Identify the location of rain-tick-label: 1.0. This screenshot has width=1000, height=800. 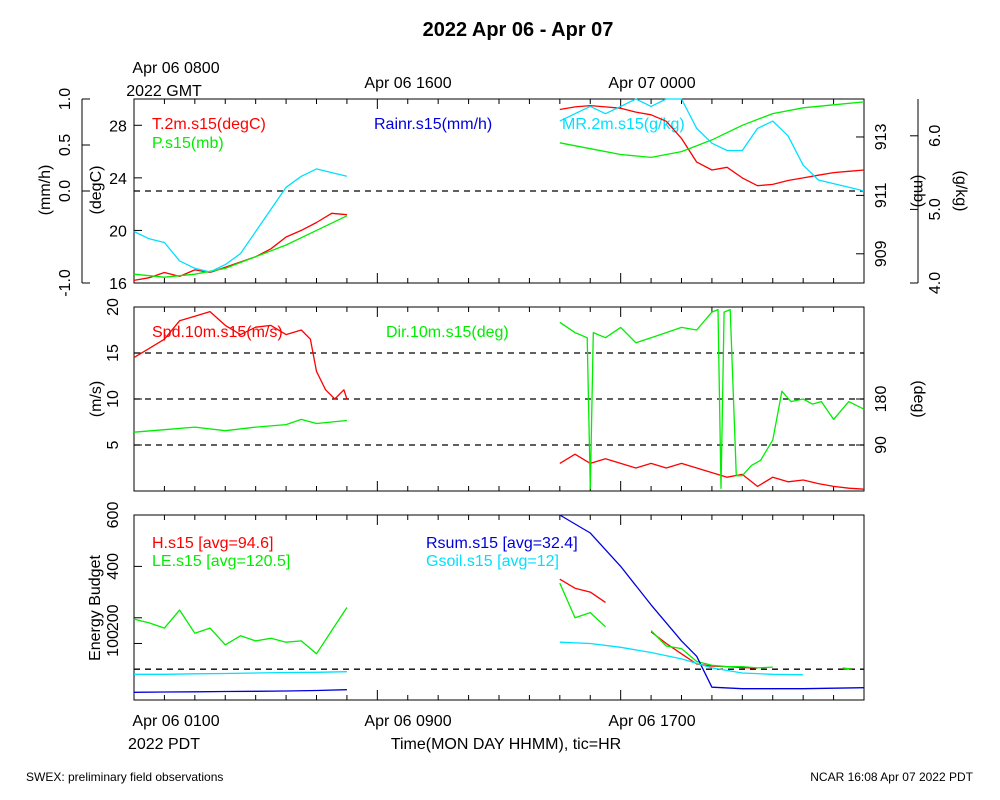
(65, 99).